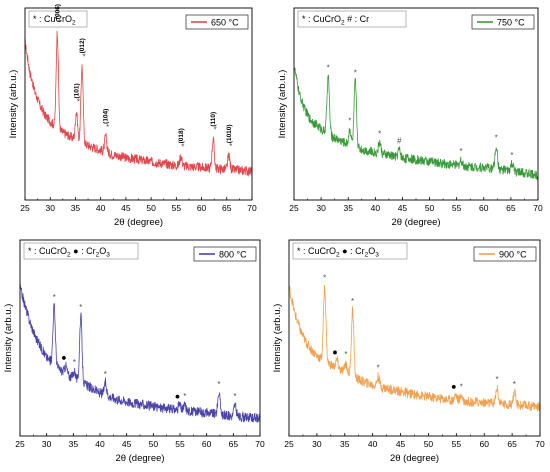 The image size is (550, 472). Describe the element at coordinates (76, 90) in the screenshot. I see `peak-label: (101)` at that location.